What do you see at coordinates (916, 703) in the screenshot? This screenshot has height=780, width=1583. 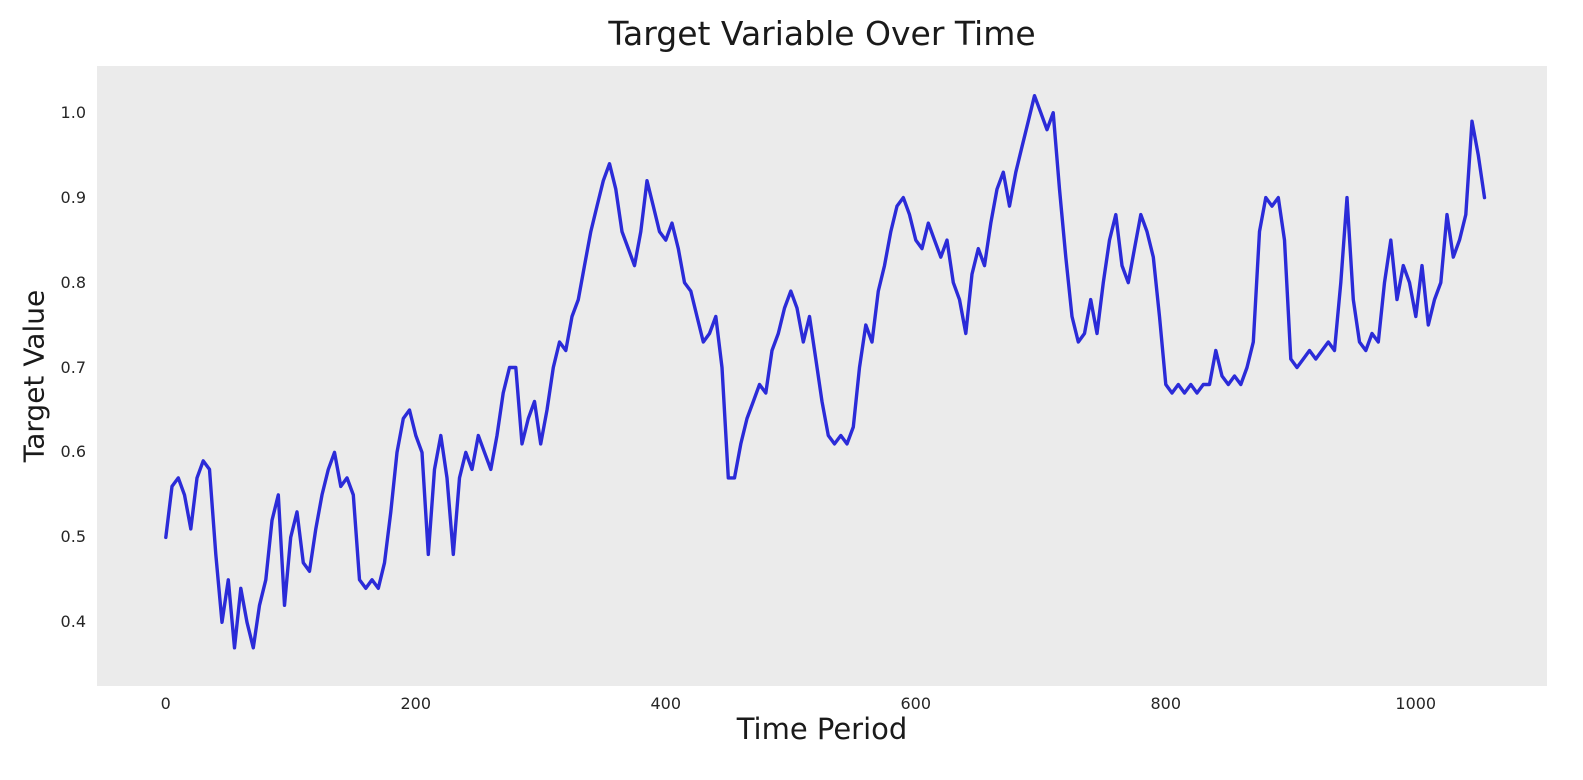 I see `x-tick-label: 600` at bounding box center [916, 703].